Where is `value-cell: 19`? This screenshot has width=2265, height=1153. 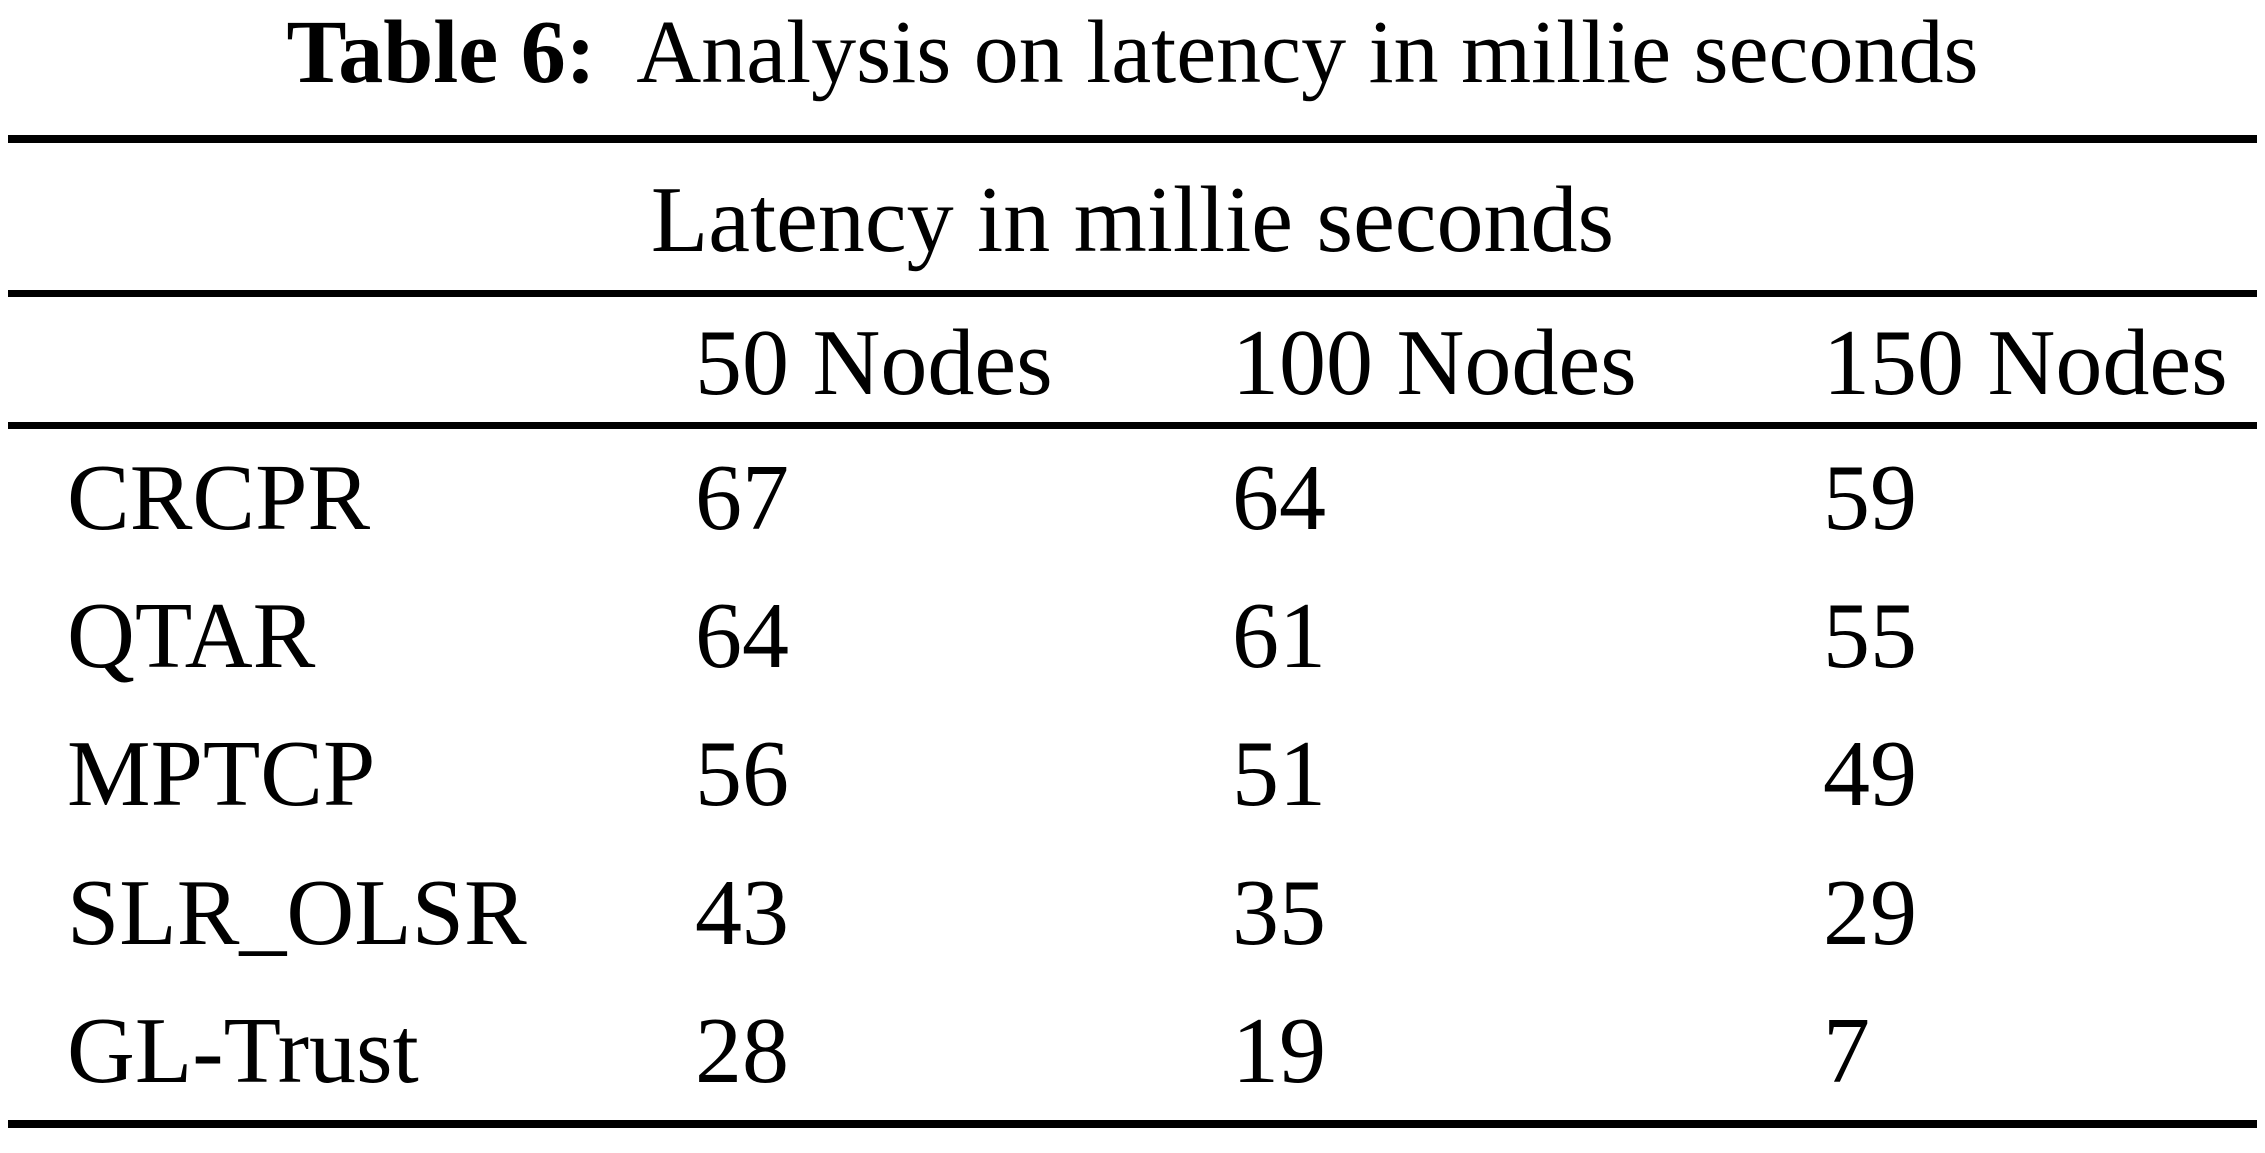 value-cell: 19 is located at coordinates (1279, 1050).